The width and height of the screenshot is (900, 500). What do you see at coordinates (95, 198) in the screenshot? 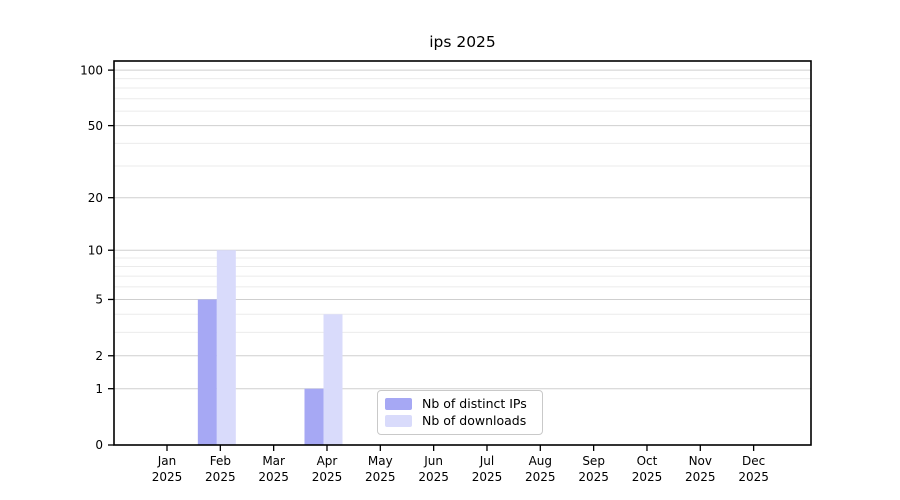
I see `y-tick-label: 20` at bounding box center [95, 198].